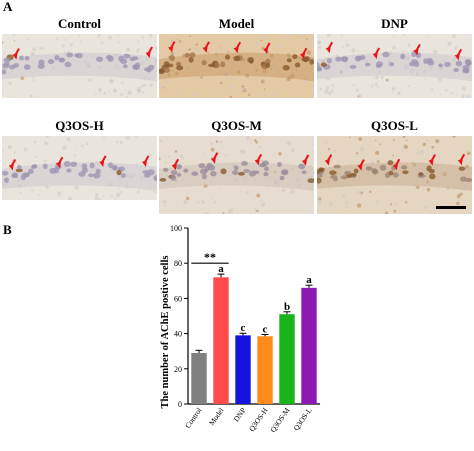 The image size is (474, 451). I want to click on micro-label-q3os-m: Q3OS-M, so click(236, 125).